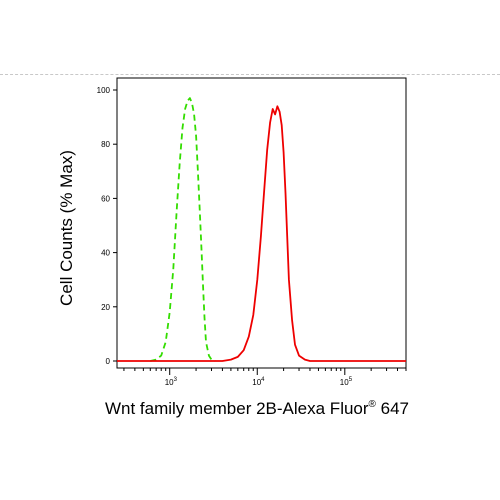 This screenshot has width=500, height=500. I want to click on y-tick-label: 100, so click(104, 90).